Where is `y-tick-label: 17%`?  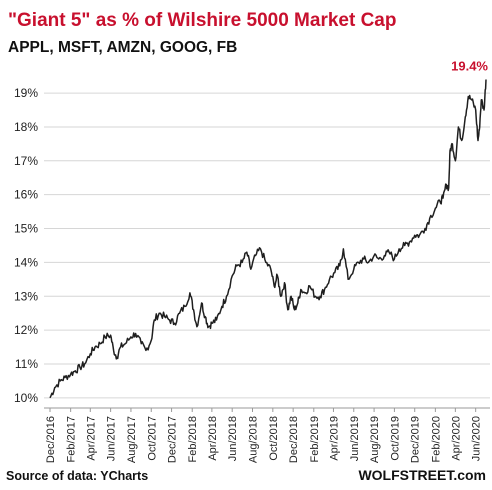
y-tick-label: 17% is located at coordinates (26, 161).